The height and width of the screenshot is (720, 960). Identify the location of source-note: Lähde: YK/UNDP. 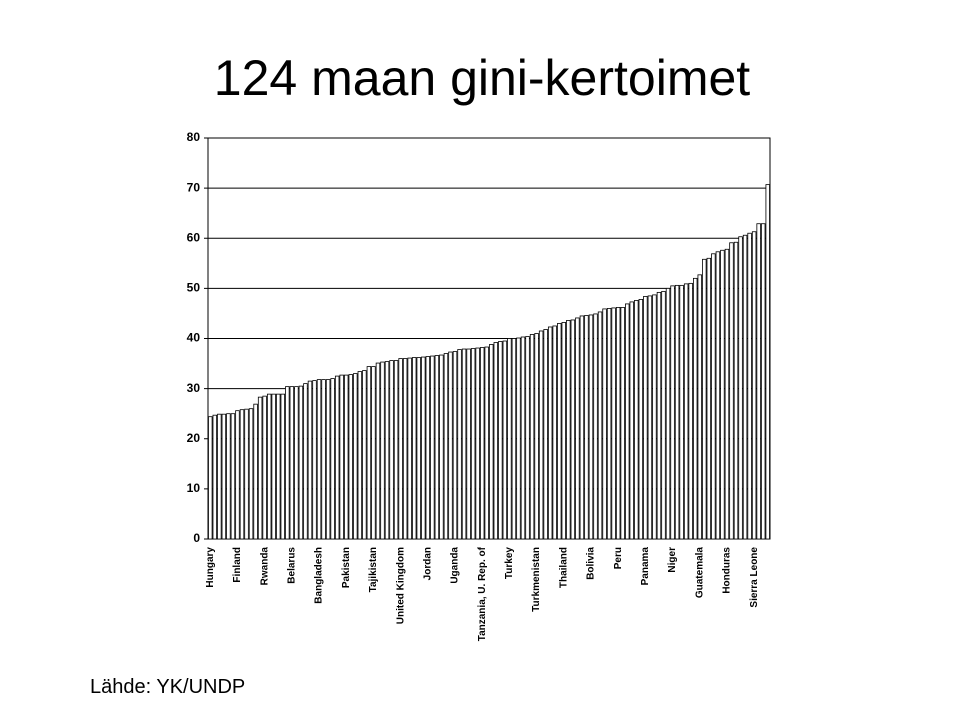
(167, 687).